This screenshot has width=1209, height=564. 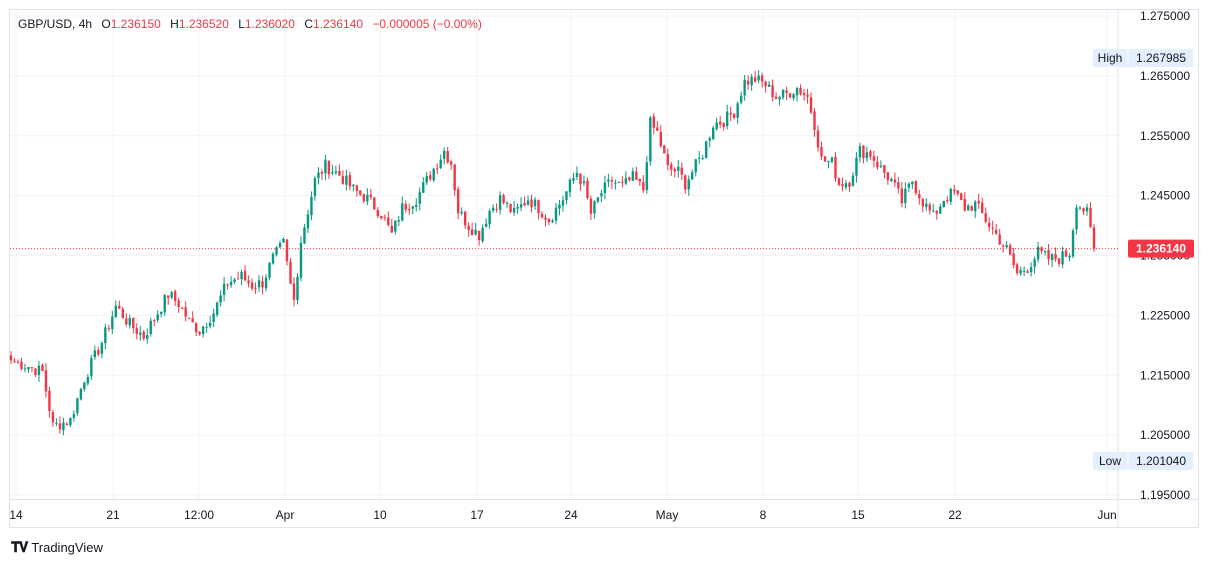 I want to click on y-tick-label: 1.265000, so click(x=1165, y=76).